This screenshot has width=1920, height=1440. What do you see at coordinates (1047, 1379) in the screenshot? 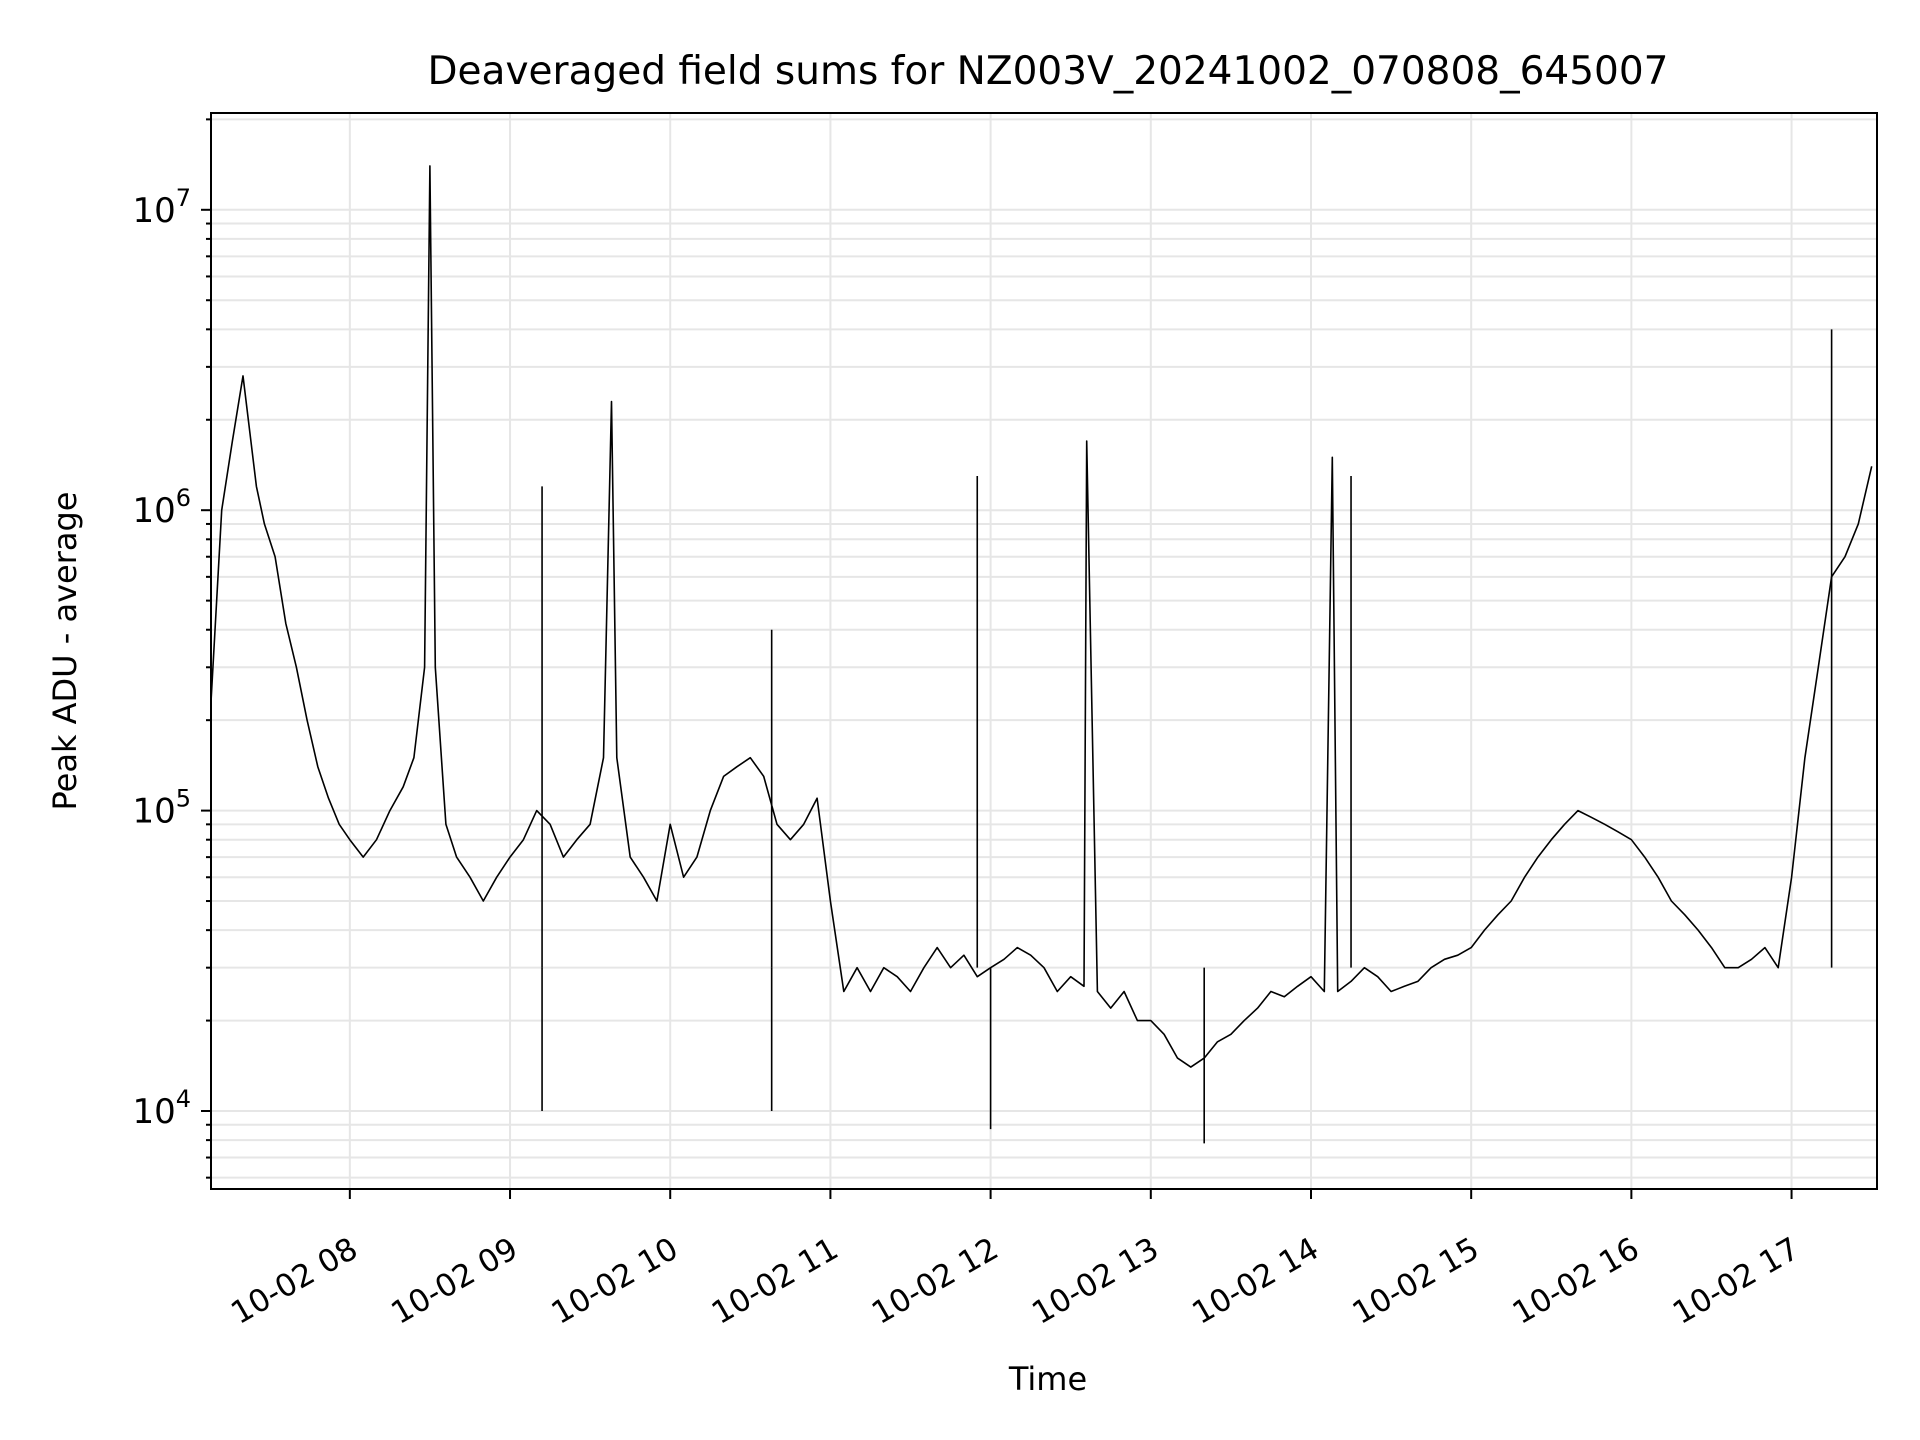
I see `x-axis-label: Time` at bounding box center [1047, 1379].